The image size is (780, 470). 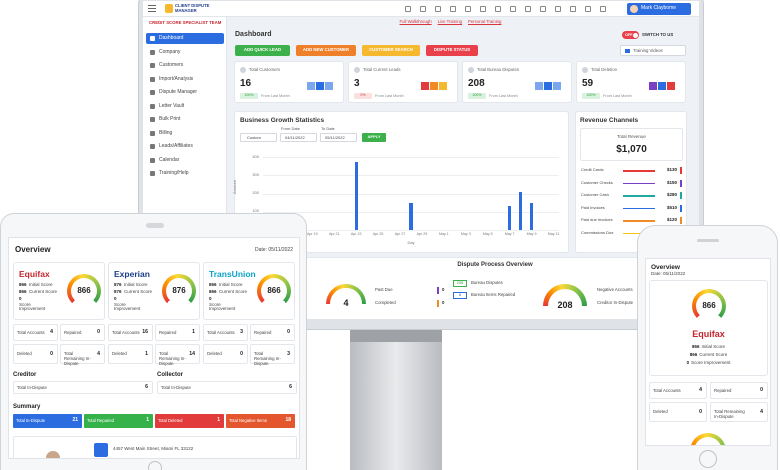 What do you see at coordinates (98, 353) in the screenshot?
I see `stat-value: 4` at bounding box center [98, 353].